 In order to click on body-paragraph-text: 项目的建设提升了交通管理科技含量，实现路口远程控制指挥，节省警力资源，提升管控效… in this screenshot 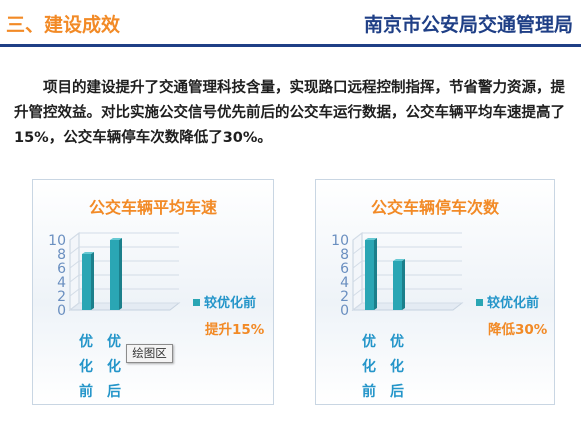, I will do `click(289, 113)`.